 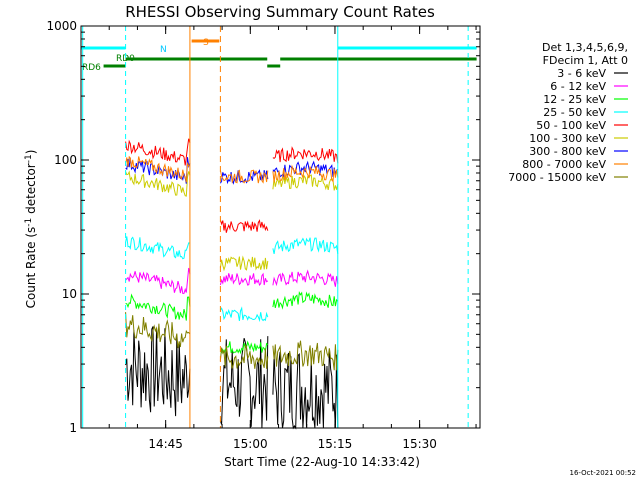 I want to click on legend-entry-label: 7000 - 15000 keV, so click(x=557, y=177).